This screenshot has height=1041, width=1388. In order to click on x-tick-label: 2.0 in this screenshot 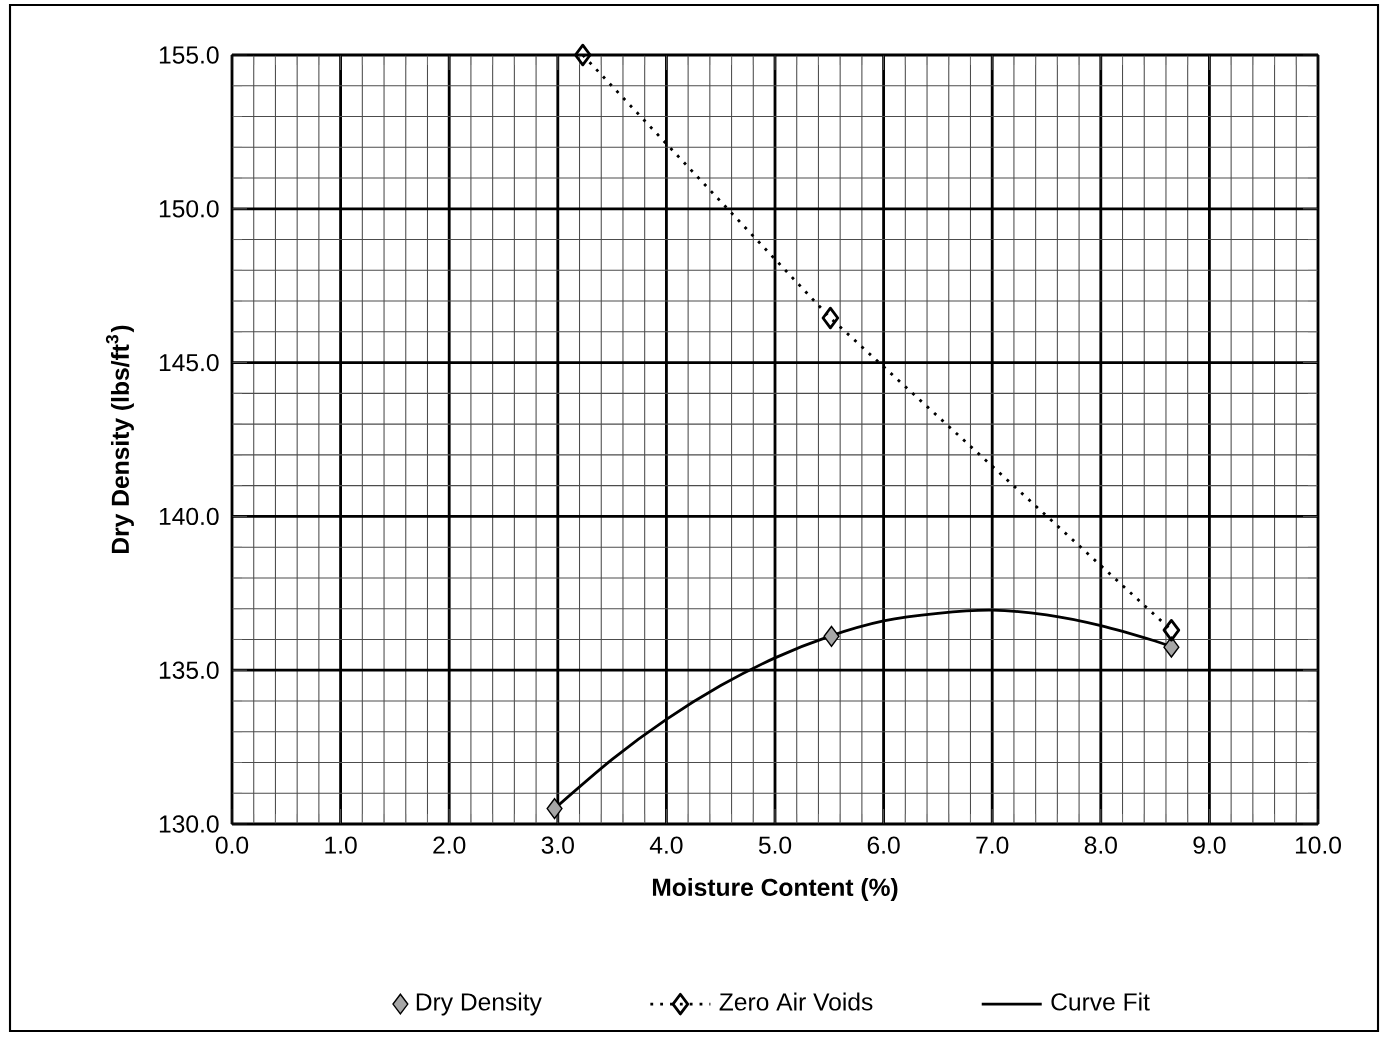, I will do `click(449, 845)`.